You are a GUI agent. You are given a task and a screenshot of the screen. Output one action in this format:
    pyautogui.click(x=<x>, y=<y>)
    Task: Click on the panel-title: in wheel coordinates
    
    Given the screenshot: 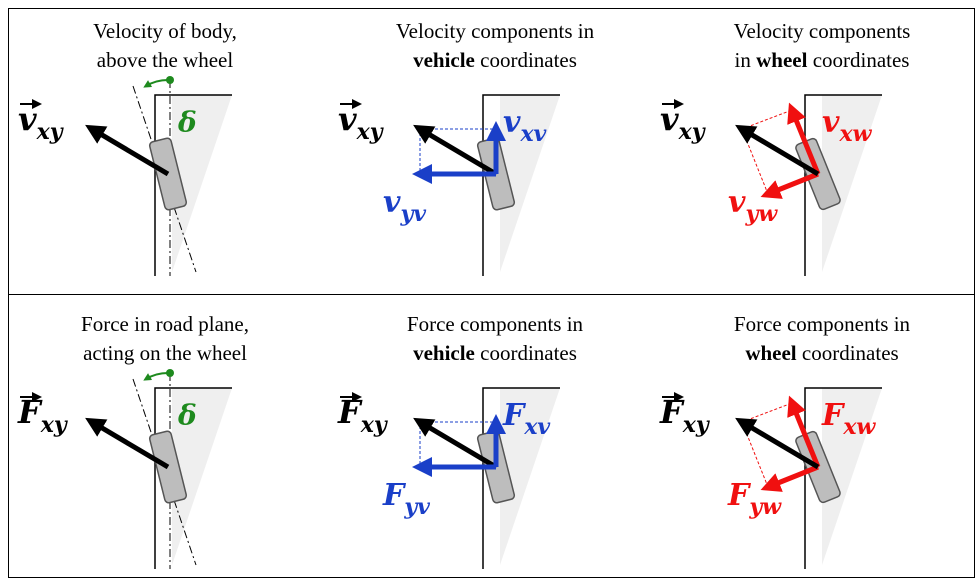 What is the action you would take?
    pyautogui.click(x=822, y=60)
    